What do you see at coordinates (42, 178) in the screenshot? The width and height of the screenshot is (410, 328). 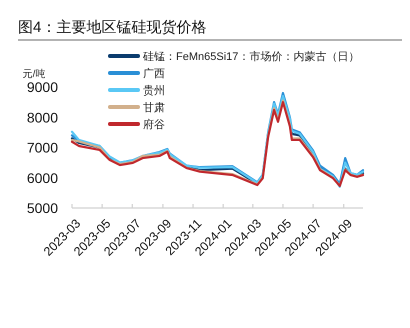 I see `y-tick-label: 6000` at bounding box center [42, 178].